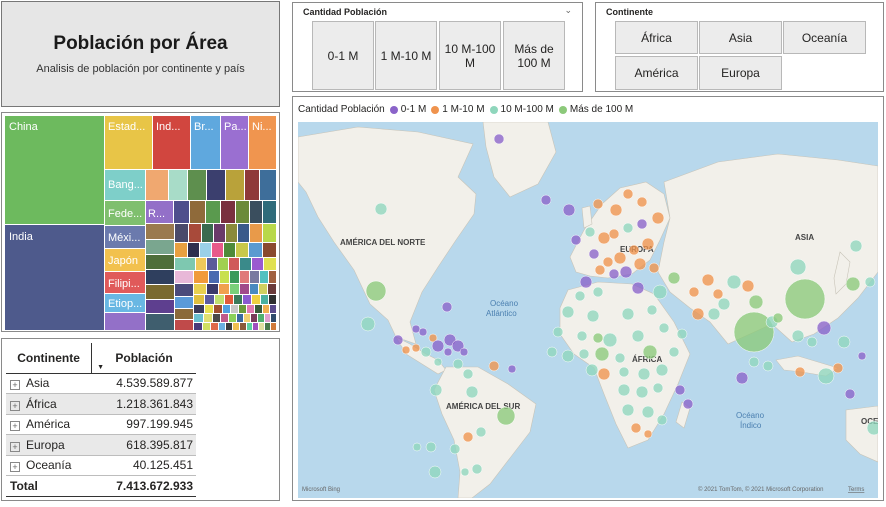 The height and width of the screenshot is (507, 886). I want to click on treemap-tile-bangladesh, so click(125, 185).